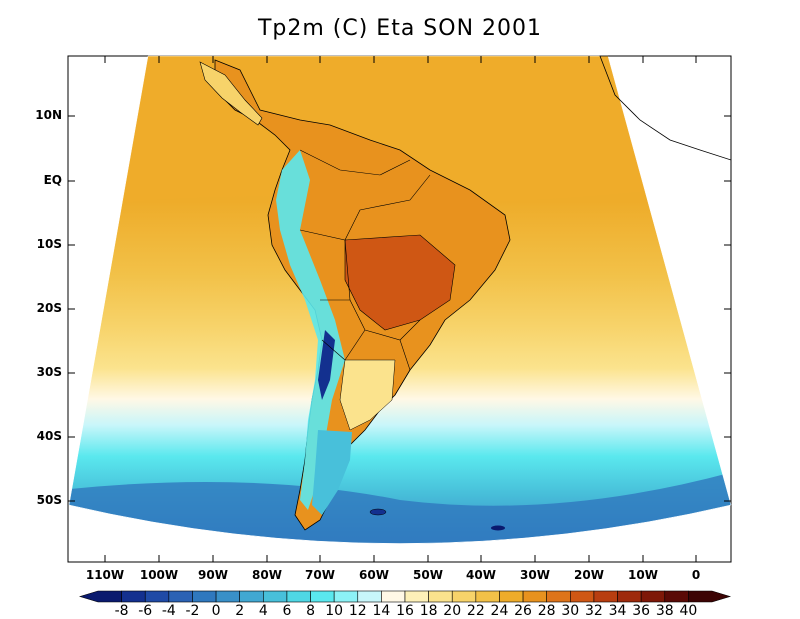 This screenshot has height=619, width=800. I want to click on lat-label: 50S, so click(49, 500).